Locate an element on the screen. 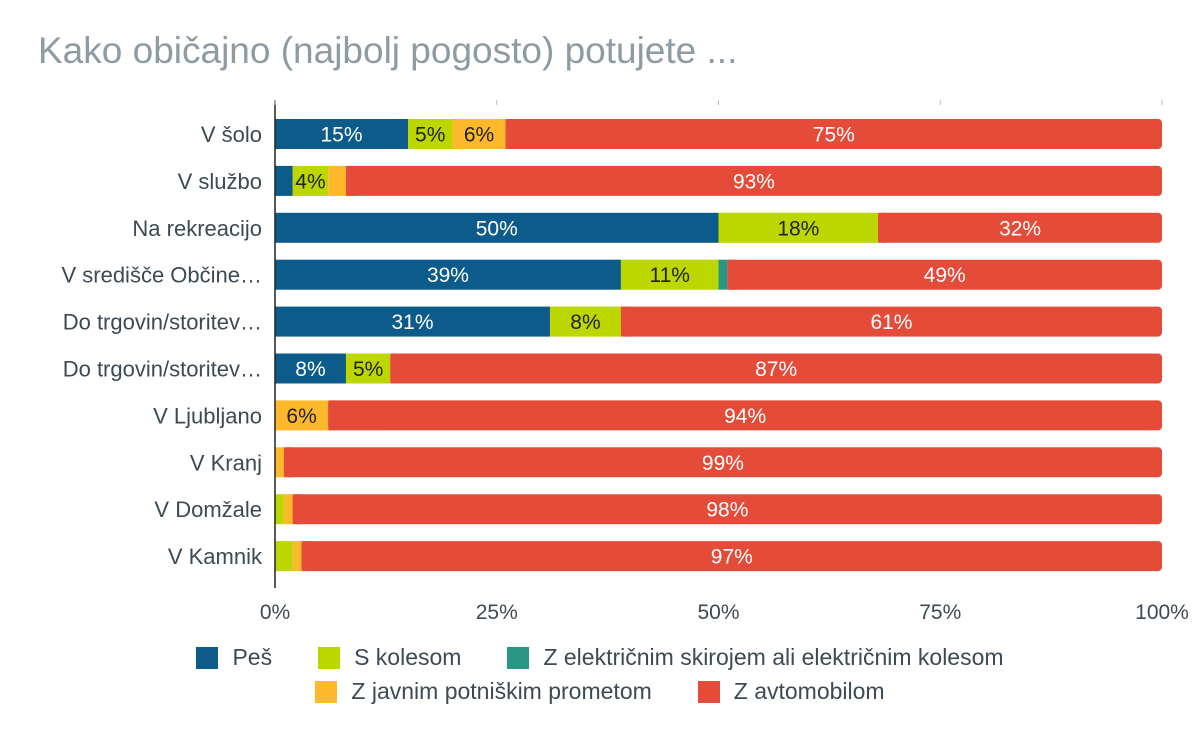 The width and height of the screenshot is (1200, 742). legend-label: Peš is located at coordinates (252, 657).